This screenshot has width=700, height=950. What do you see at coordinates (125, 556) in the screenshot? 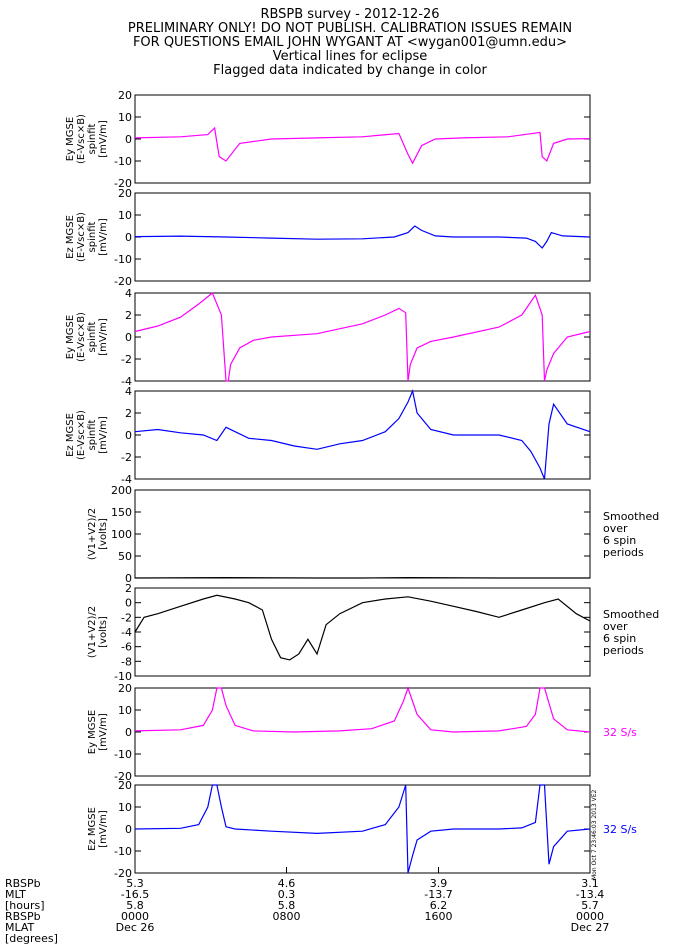
I see `y-tick-label: 50` at bounding box center [125, 556].